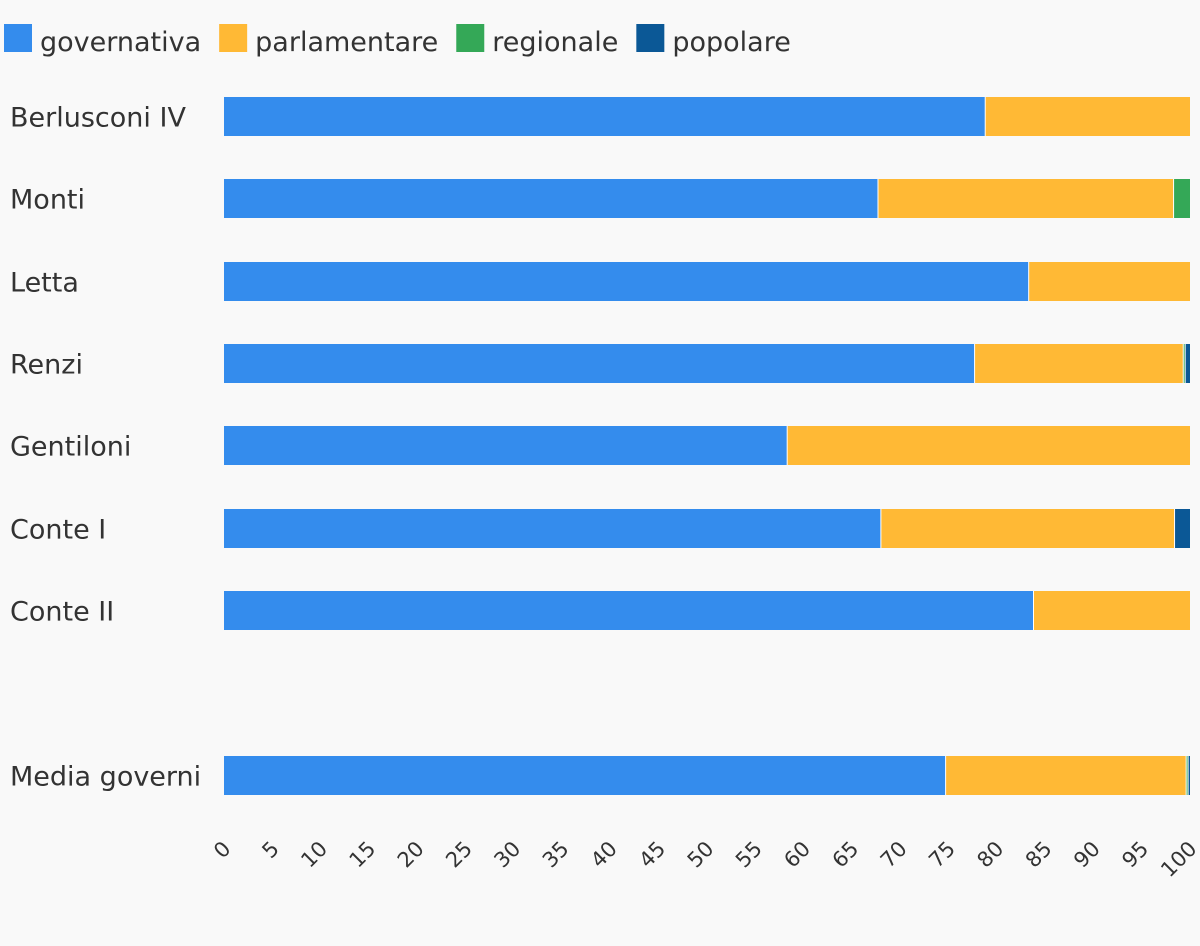 The height and width of the screenshot is (946, 1200). I want to click on bar-media-governi-regionale, so click(1187, 775).